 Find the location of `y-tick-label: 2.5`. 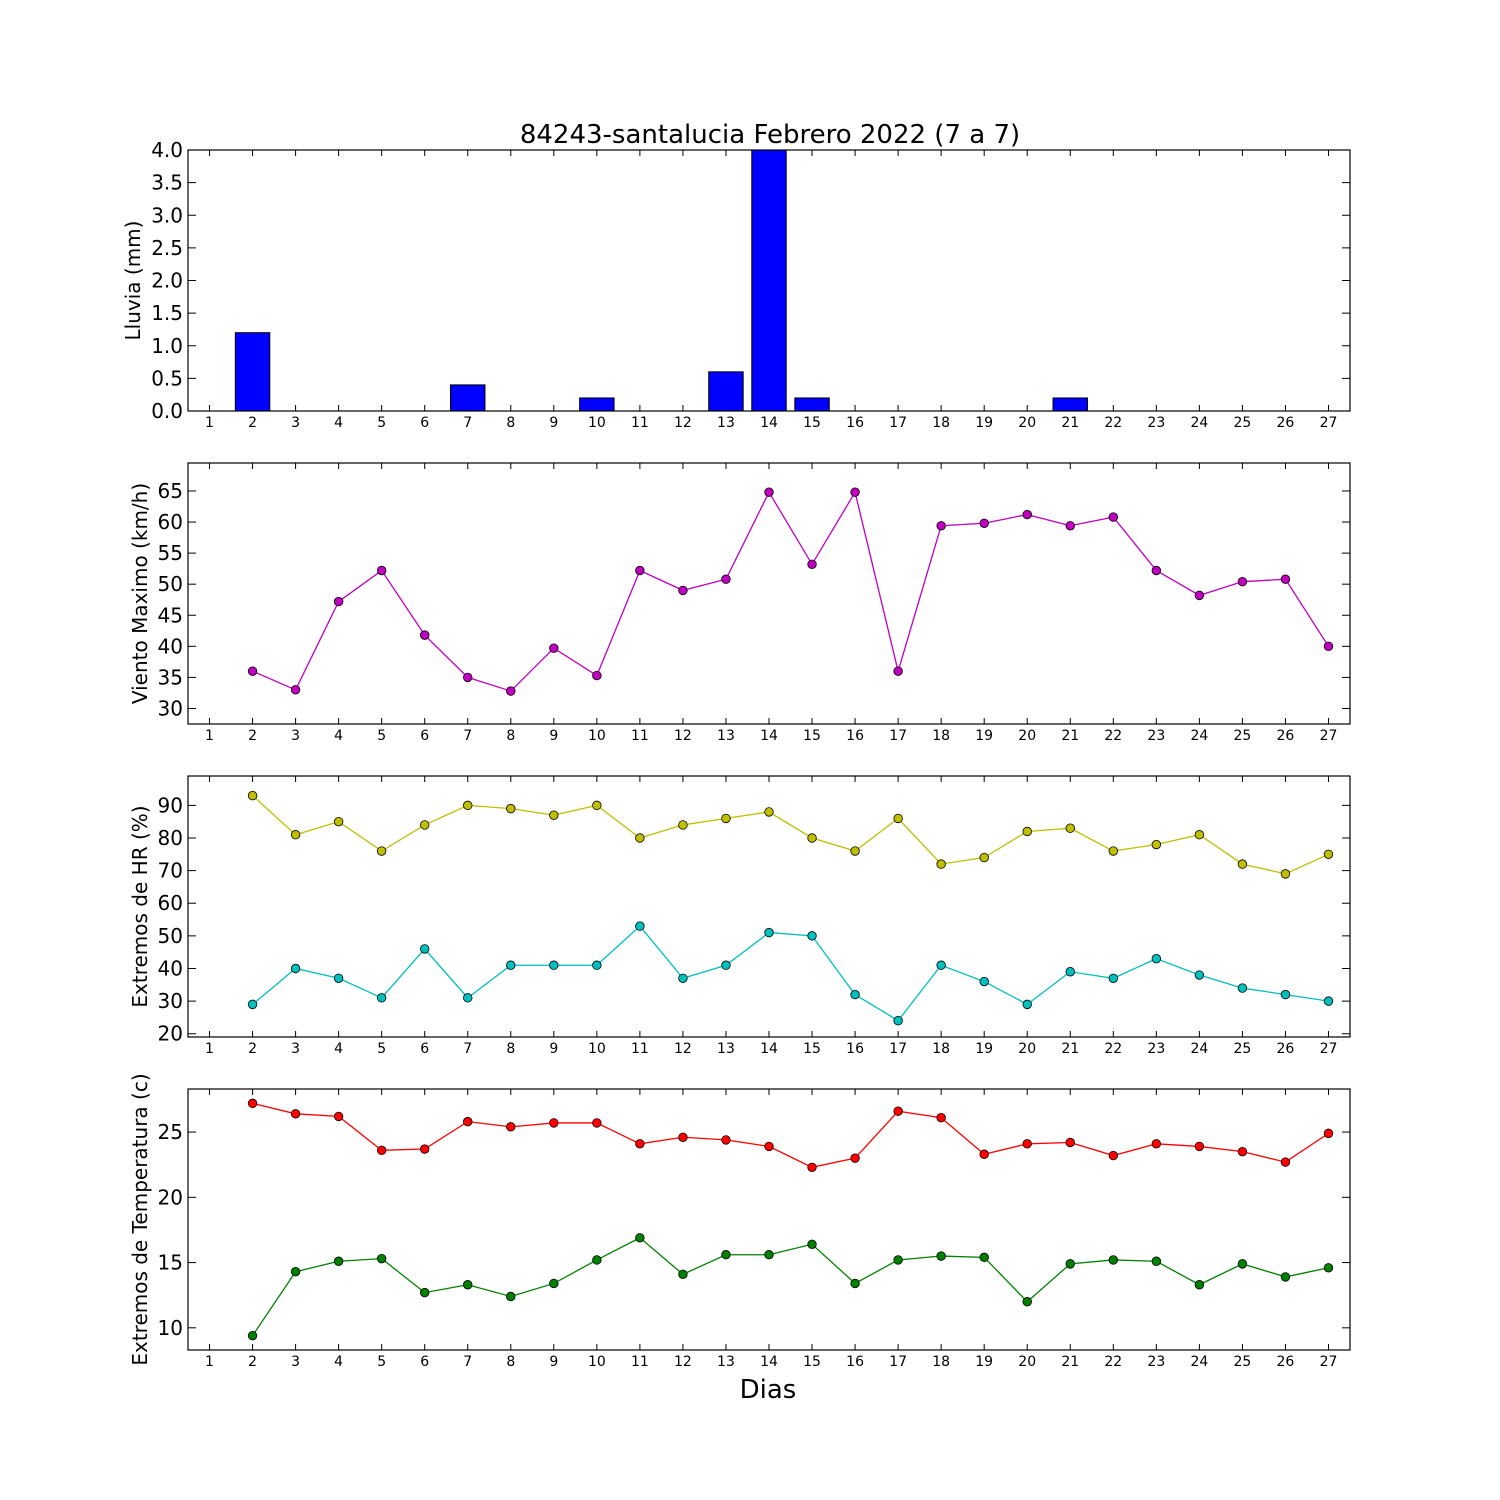

y-tick-label: 2.5 is located at coordinates (167, 248).